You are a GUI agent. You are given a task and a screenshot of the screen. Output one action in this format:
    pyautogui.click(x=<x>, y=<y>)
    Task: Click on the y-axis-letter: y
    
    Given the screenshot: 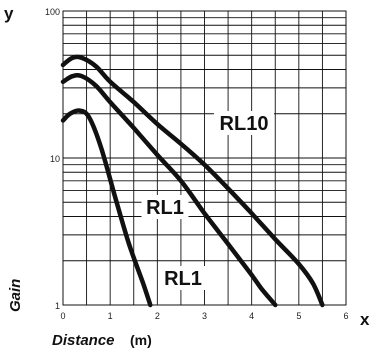 What is the action you would take?
    pyautogui.click(x=9, y=13)
    